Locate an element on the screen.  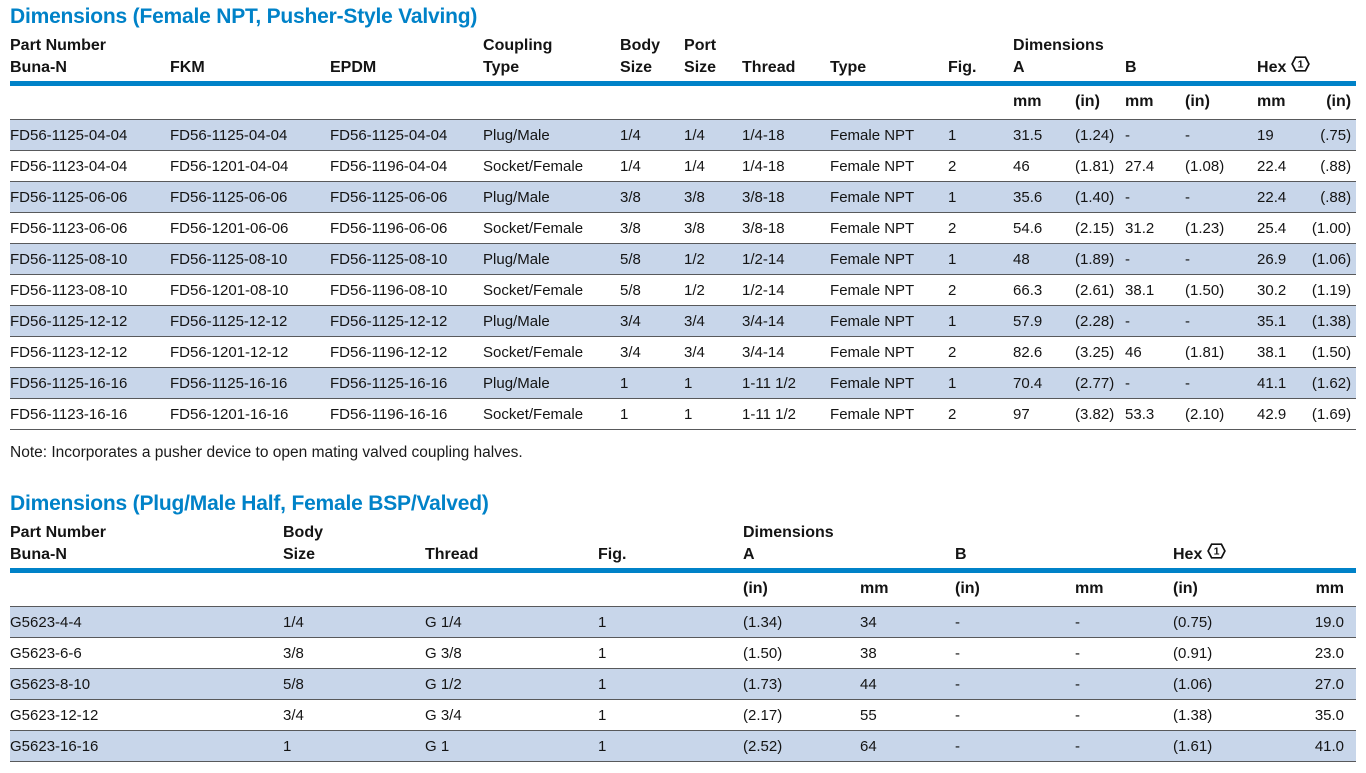
units-row: mm (in) mm (in) mm (in) is located at coordinates (683, 102).